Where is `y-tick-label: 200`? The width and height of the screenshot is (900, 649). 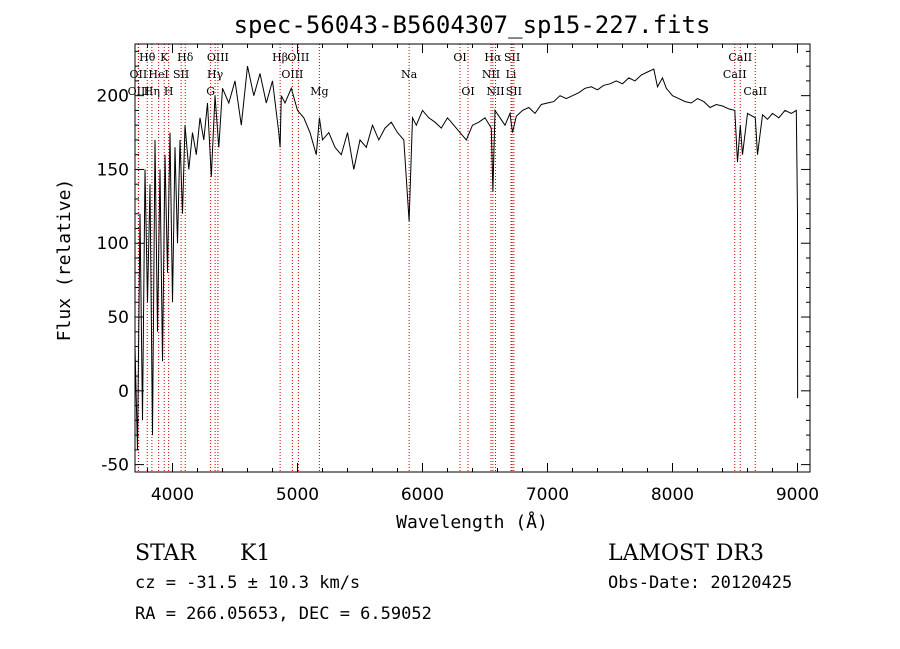 y-tick-label: 200 is located at coordinates (113, 97).